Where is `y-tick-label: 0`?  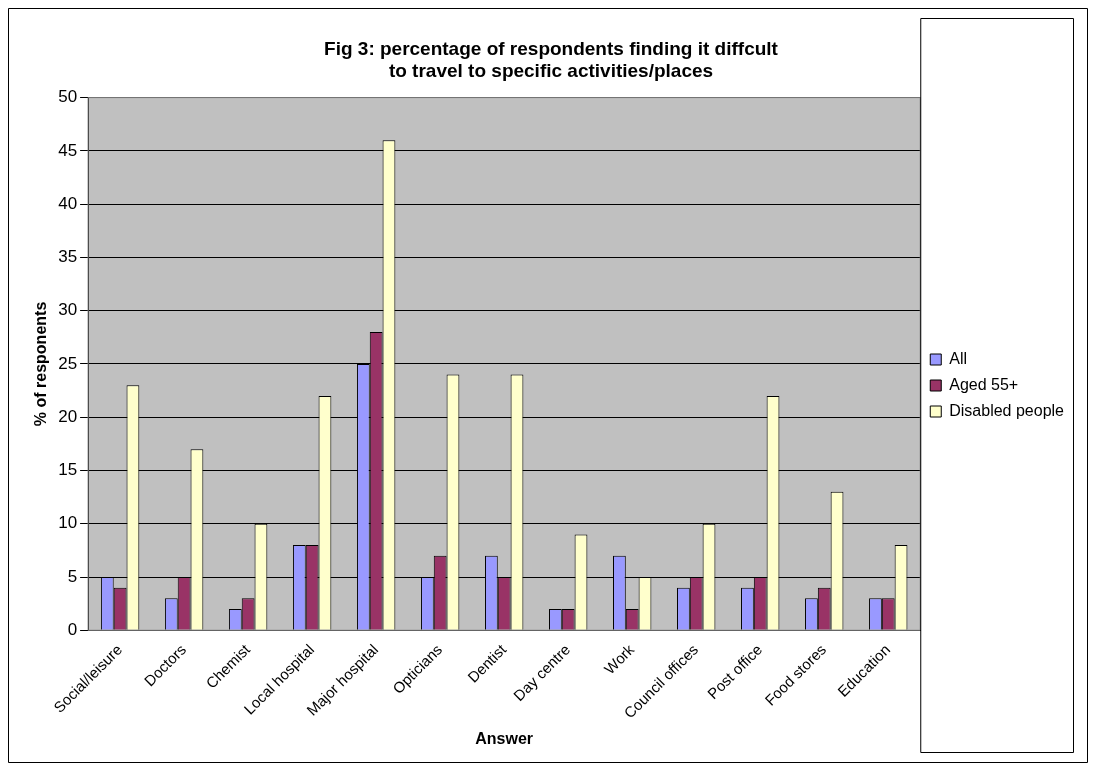 y-tick-label: 0 is located at coordinates (72, 629).